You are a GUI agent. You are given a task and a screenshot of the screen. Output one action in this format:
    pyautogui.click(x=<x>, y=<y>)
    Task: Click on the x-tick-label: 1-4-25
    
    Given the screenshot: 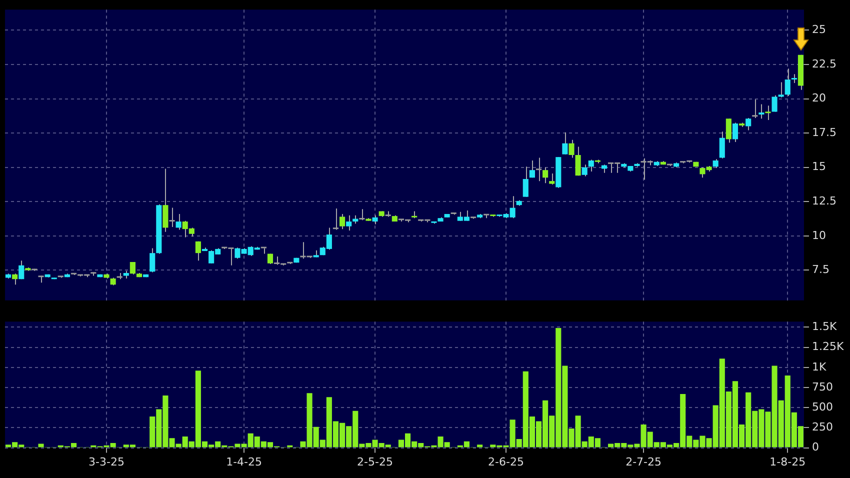 What is the action you would take?
    pyautogui.click(x=244, y=461)
    